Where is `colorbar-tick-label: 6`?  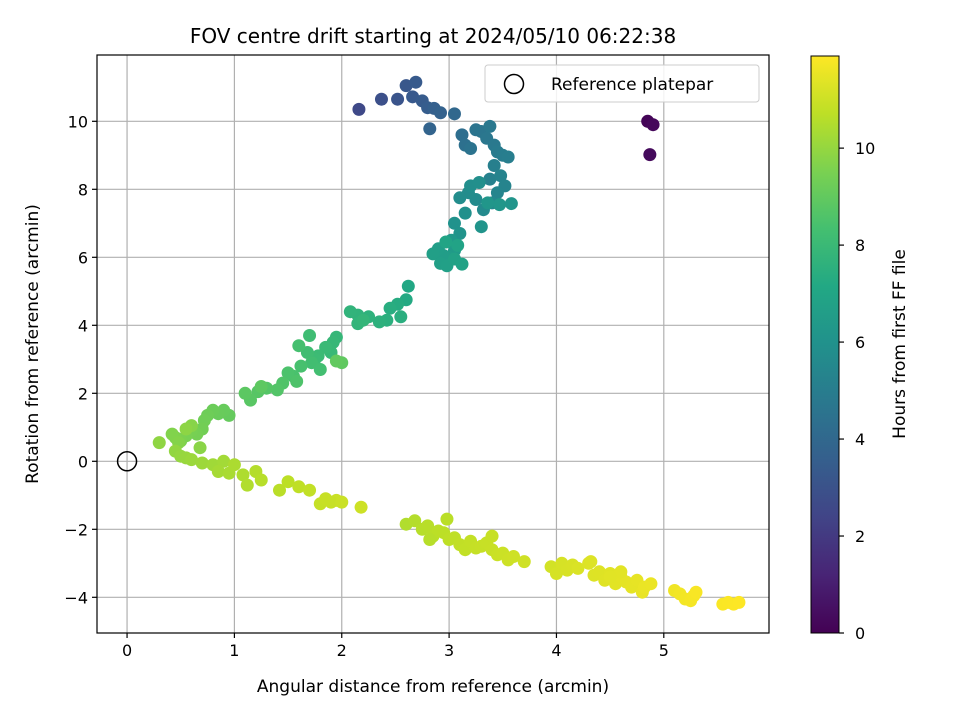 colorbar-tick-label: 6 is located at coordinates (860, 342).